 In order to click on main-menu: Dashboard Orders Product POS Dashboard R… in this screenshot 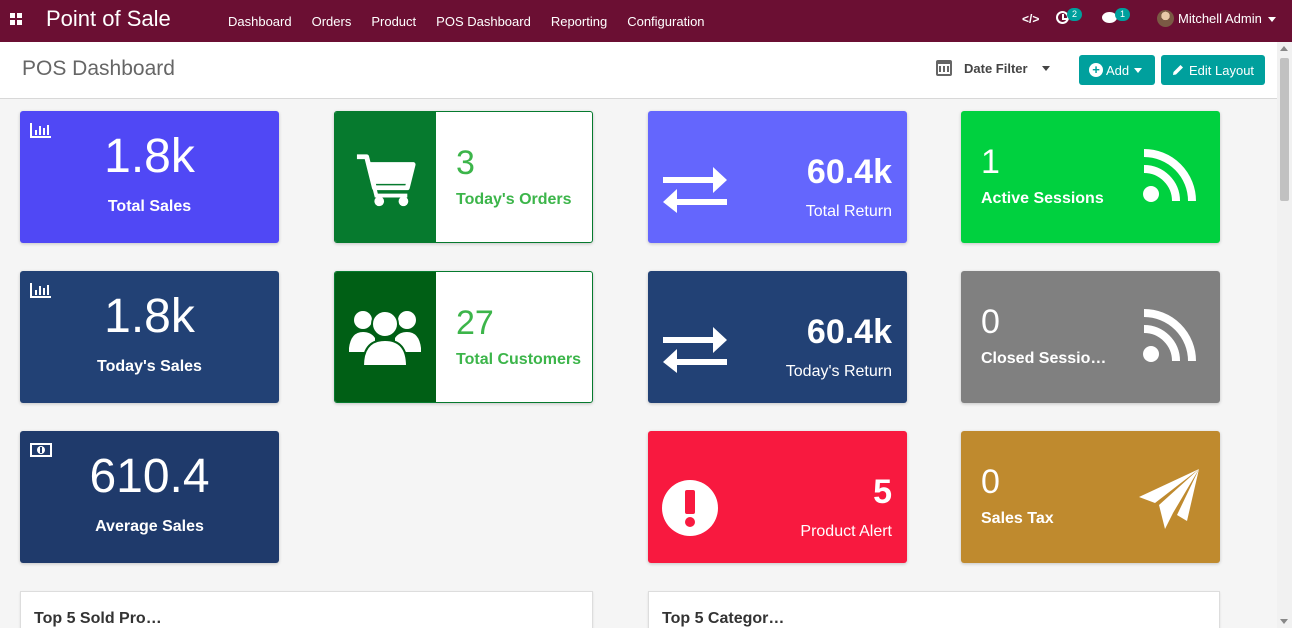, I will do `click(476, 21)`.